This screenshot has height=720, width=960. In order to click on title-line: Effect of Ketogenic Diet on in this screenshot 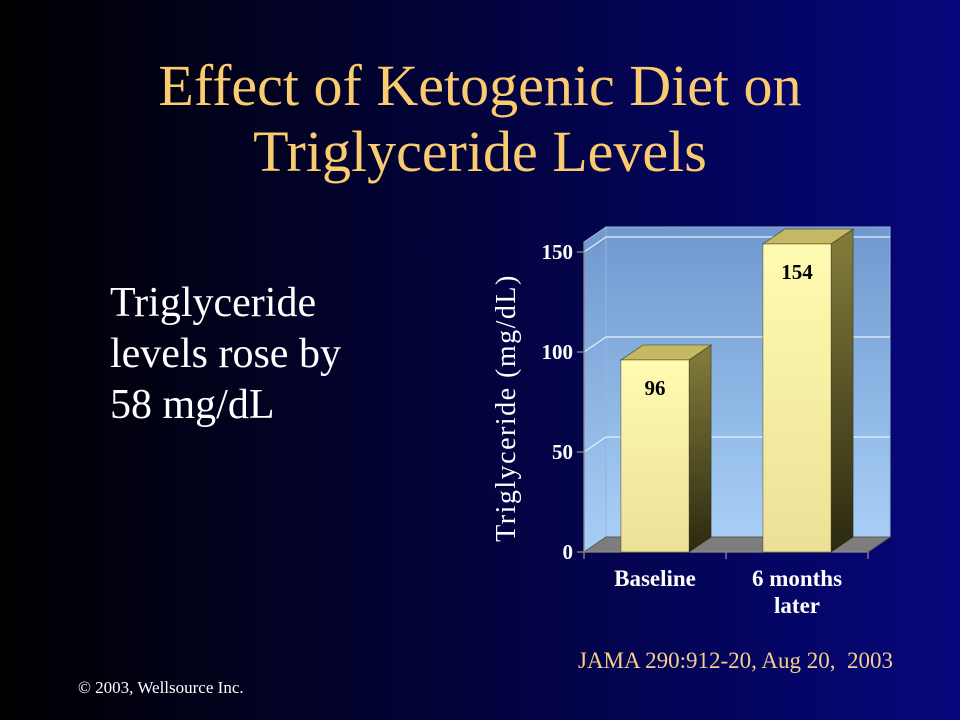, I will do `click(480, 85)`.